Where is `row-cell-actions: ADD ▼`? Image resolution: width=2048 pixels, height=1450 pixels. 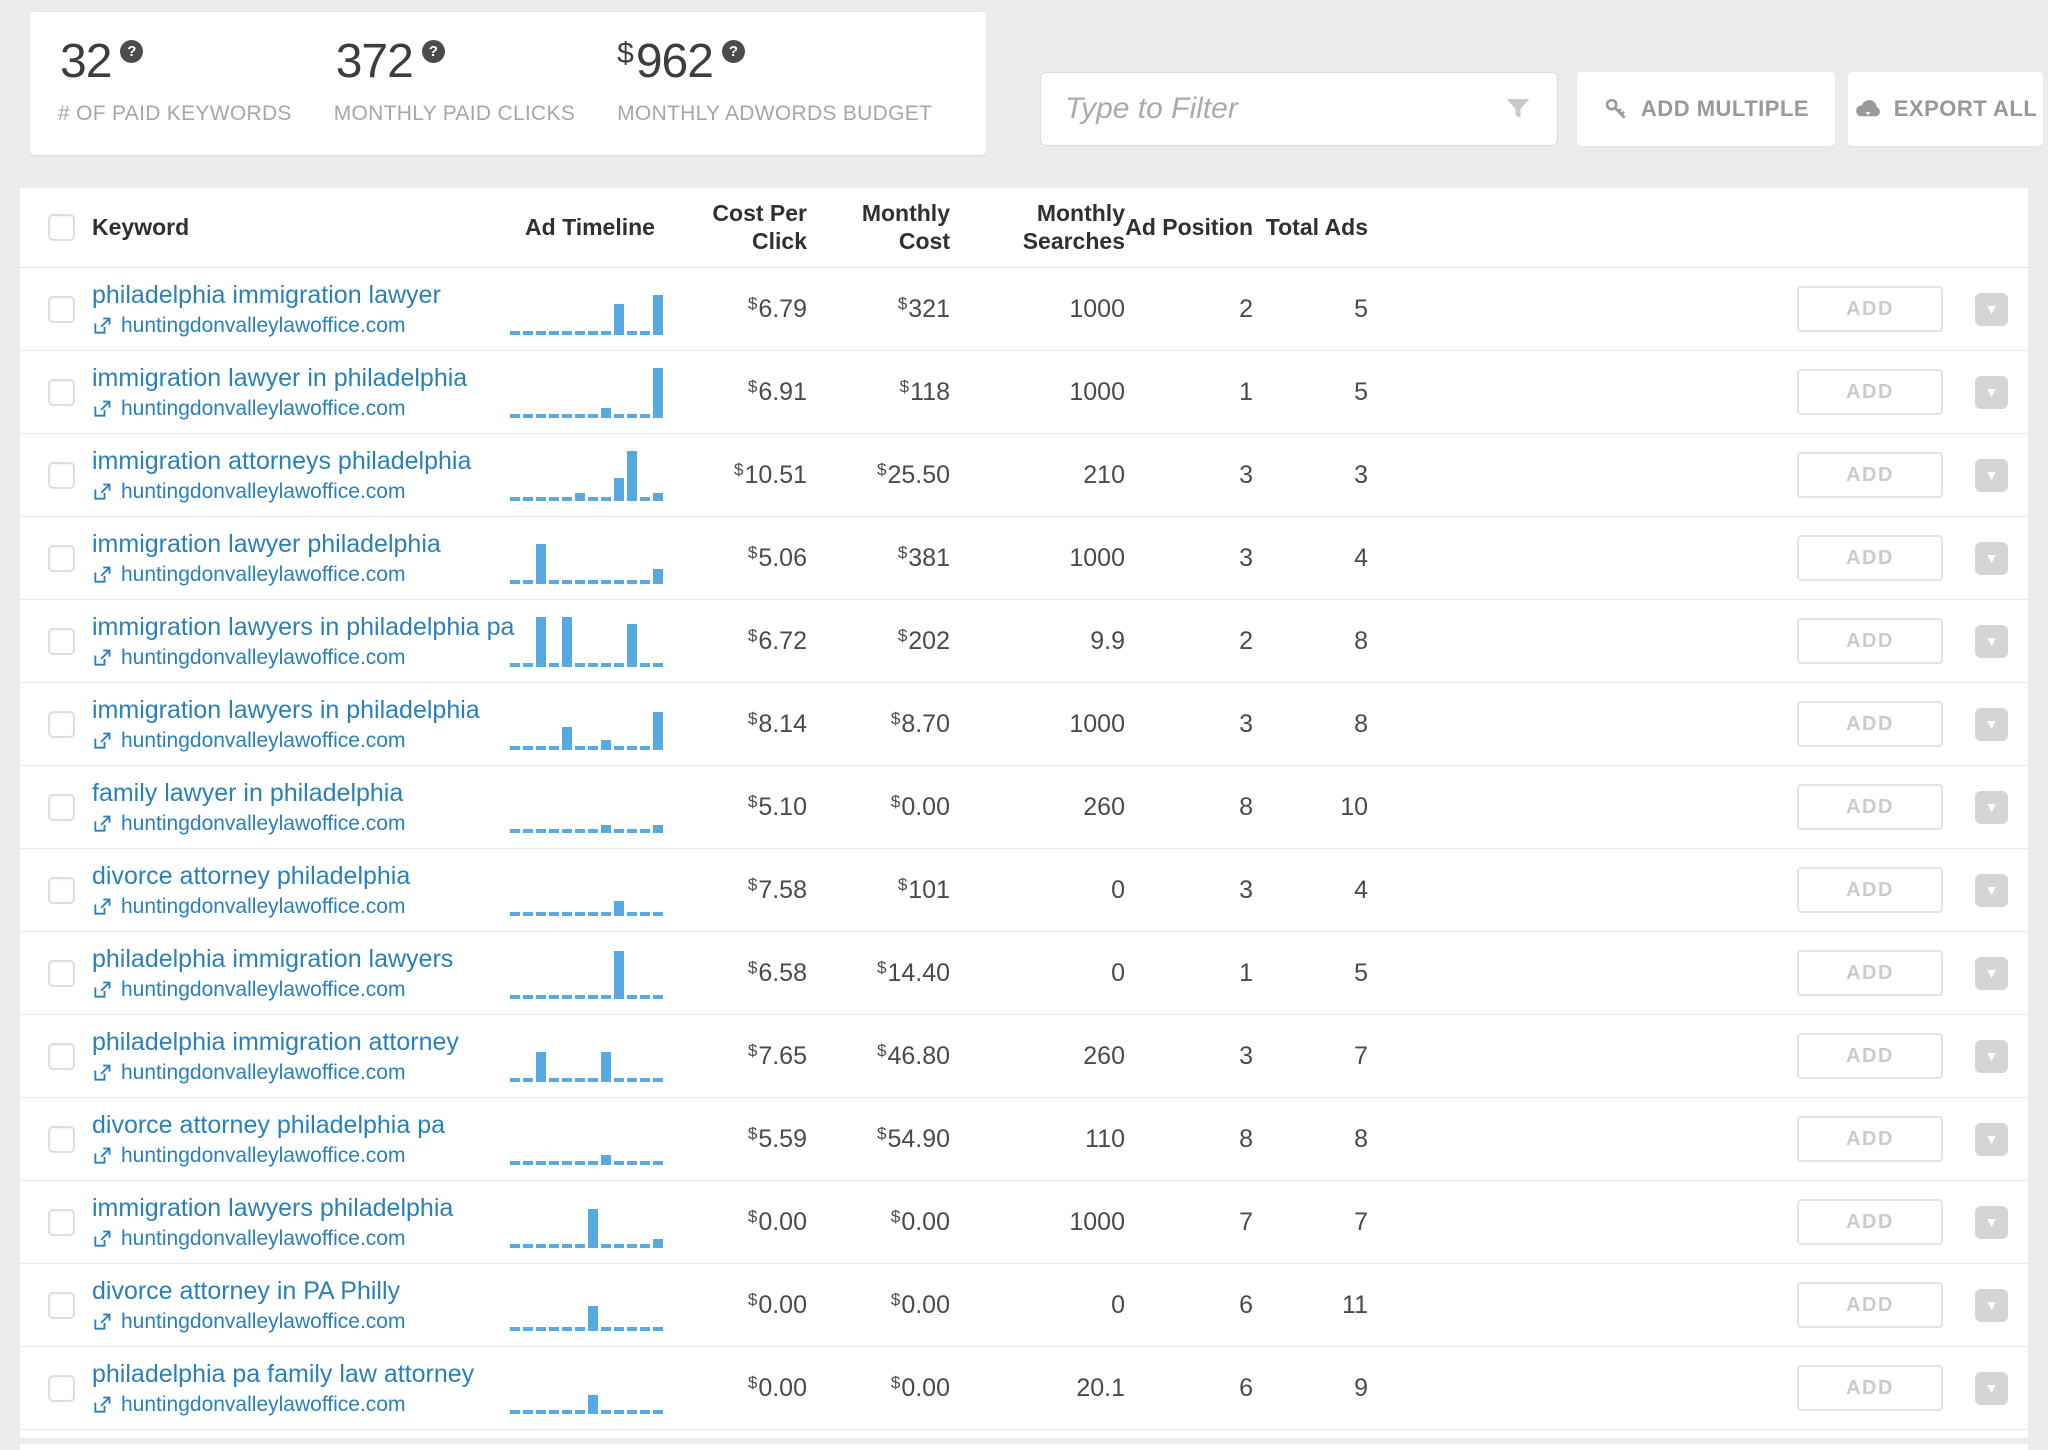
row-cell-actions: ADD ▼ is located at coordinates (1698, 807).